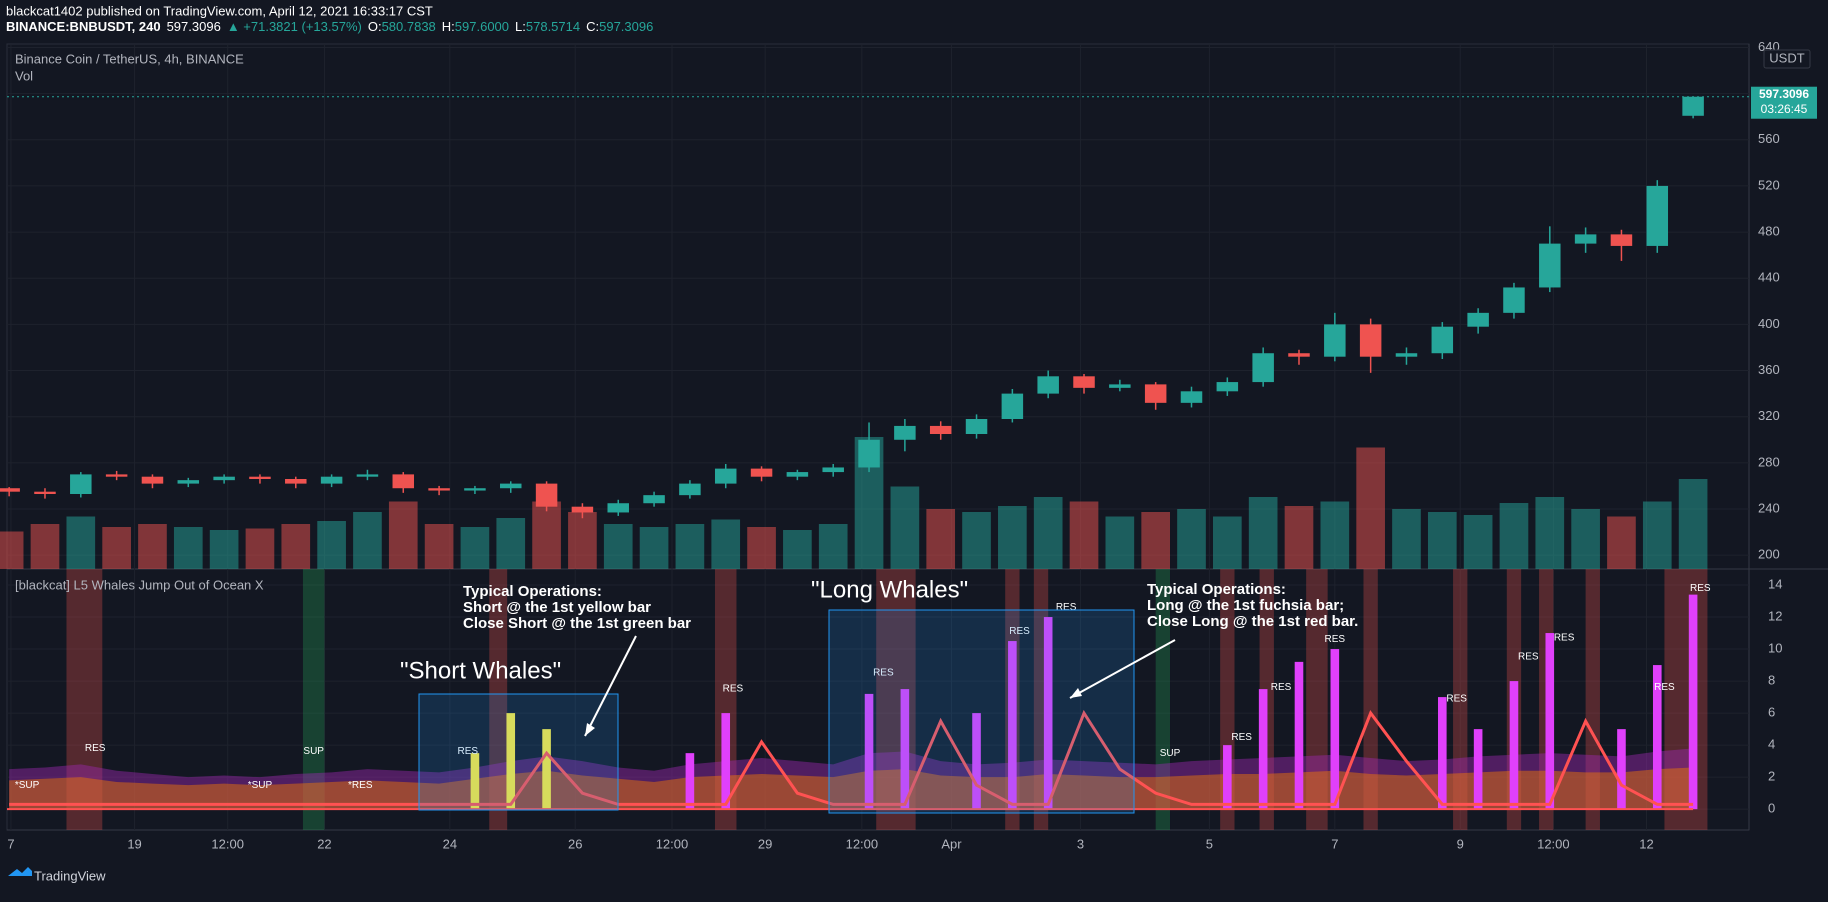  What do you see at coordinates (1460, 843) in the screenshot?
I see `x-tick-label: 9` at bounding box center [1460, 843].